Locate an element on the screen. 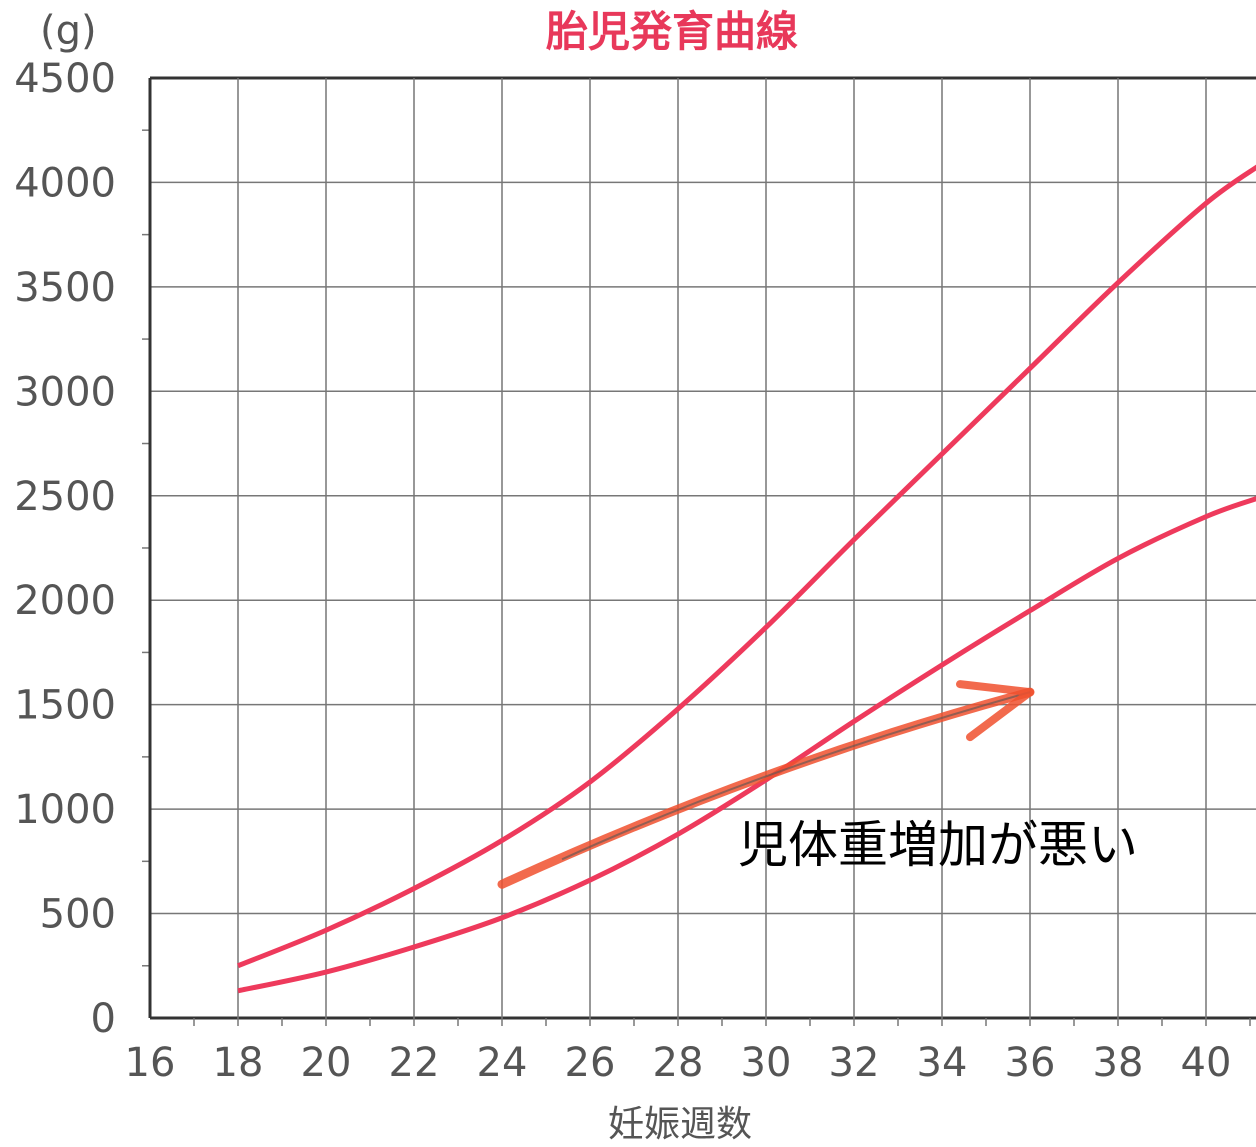  x-tick-label: 24 is located at coordinates (502, 1063).